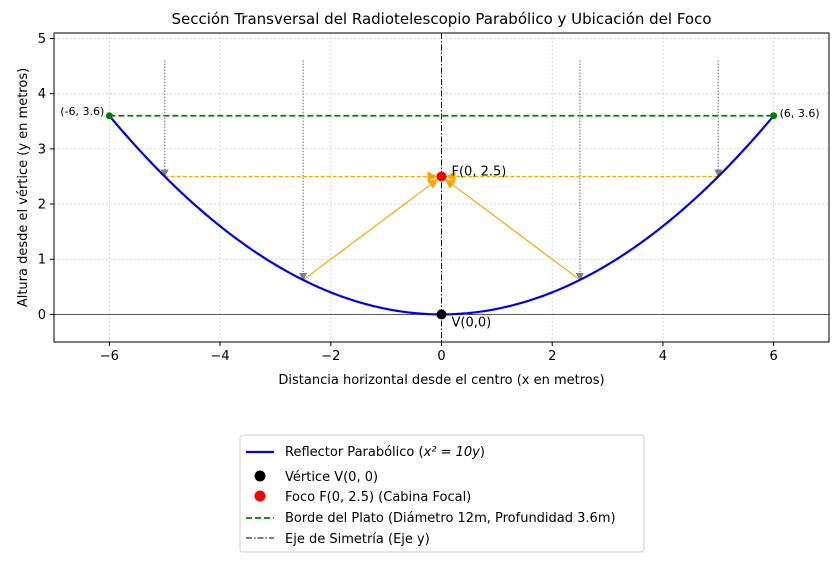 The image size is (839, 566). What do you see at coordinates (219, 356) in the screenshot?
I see `x-tick-label-1: −4` at bounding box center [219, 356].